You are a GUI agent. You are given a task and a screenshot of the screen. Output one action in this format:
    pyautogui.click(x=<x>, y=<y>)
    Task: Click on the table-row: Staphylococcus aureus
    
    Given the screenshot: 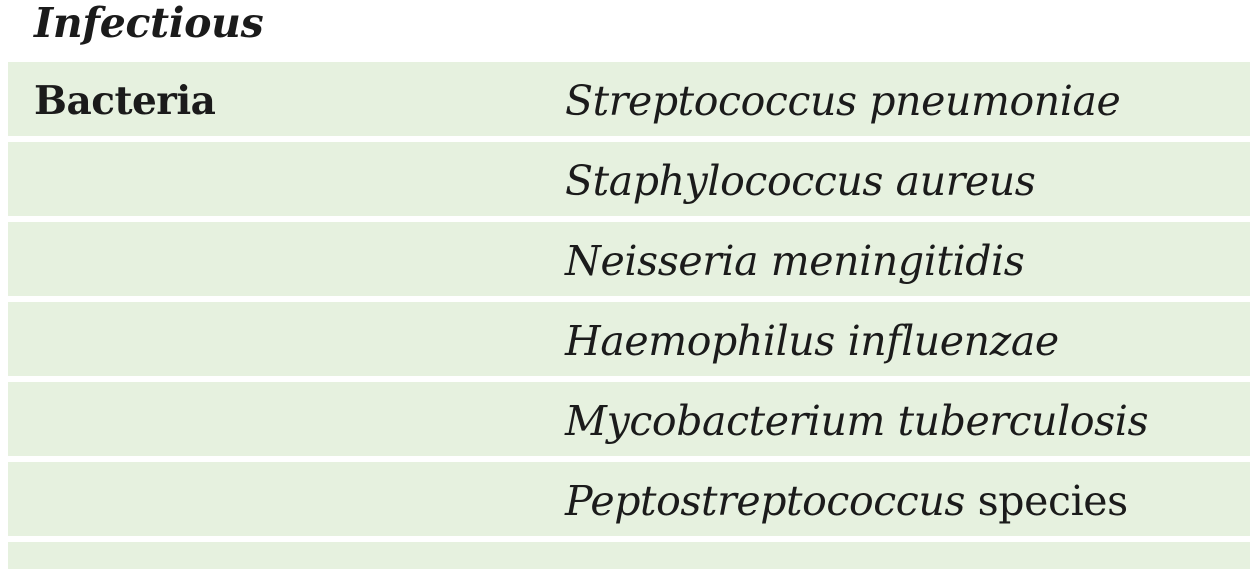 What is the action you would take?
    pyautogui.click(x=629, y=179)
    